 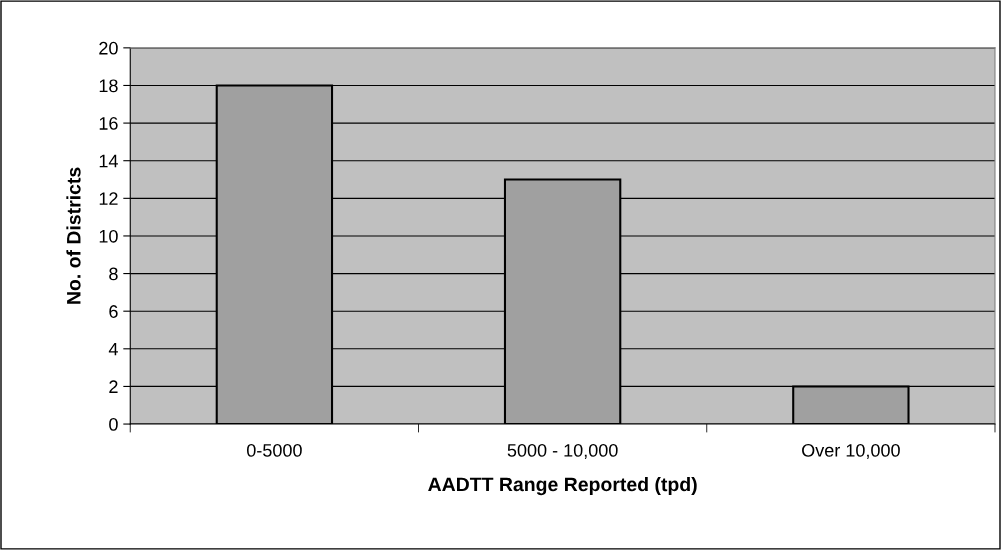 I want to click on x-tick-label: Over 10,000, so click(x=851, y=451).